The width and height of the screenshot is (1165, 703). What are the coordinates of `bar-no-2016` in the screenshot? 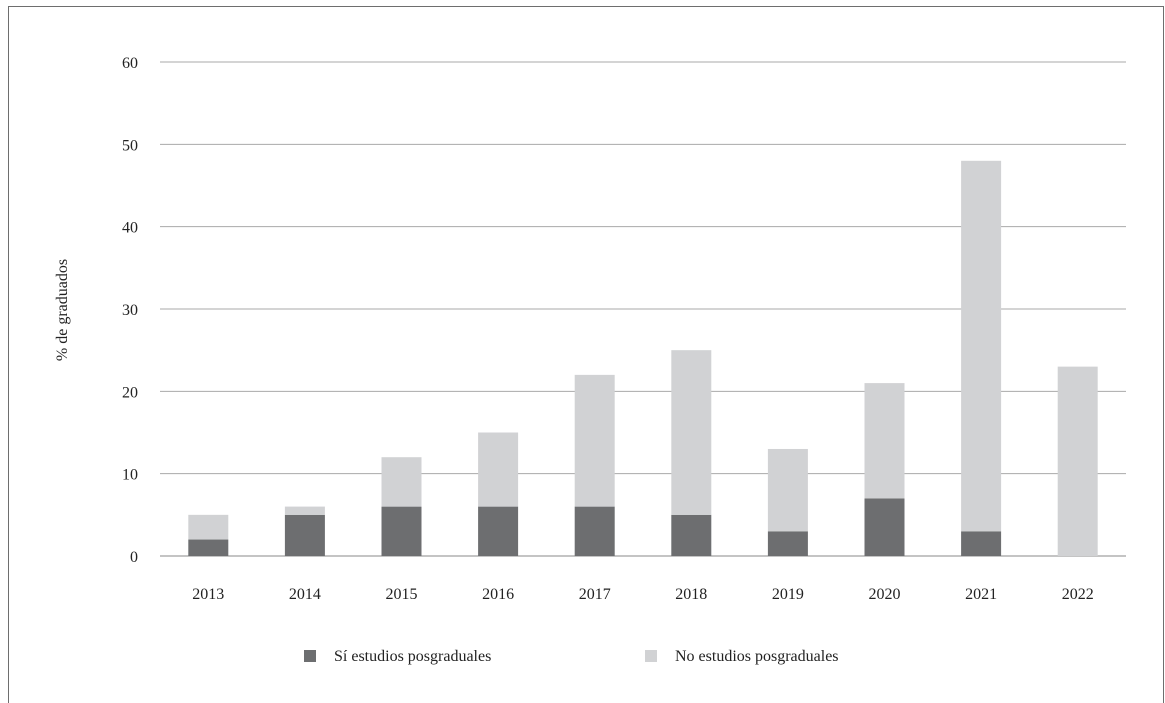 It's located at (498, 469).